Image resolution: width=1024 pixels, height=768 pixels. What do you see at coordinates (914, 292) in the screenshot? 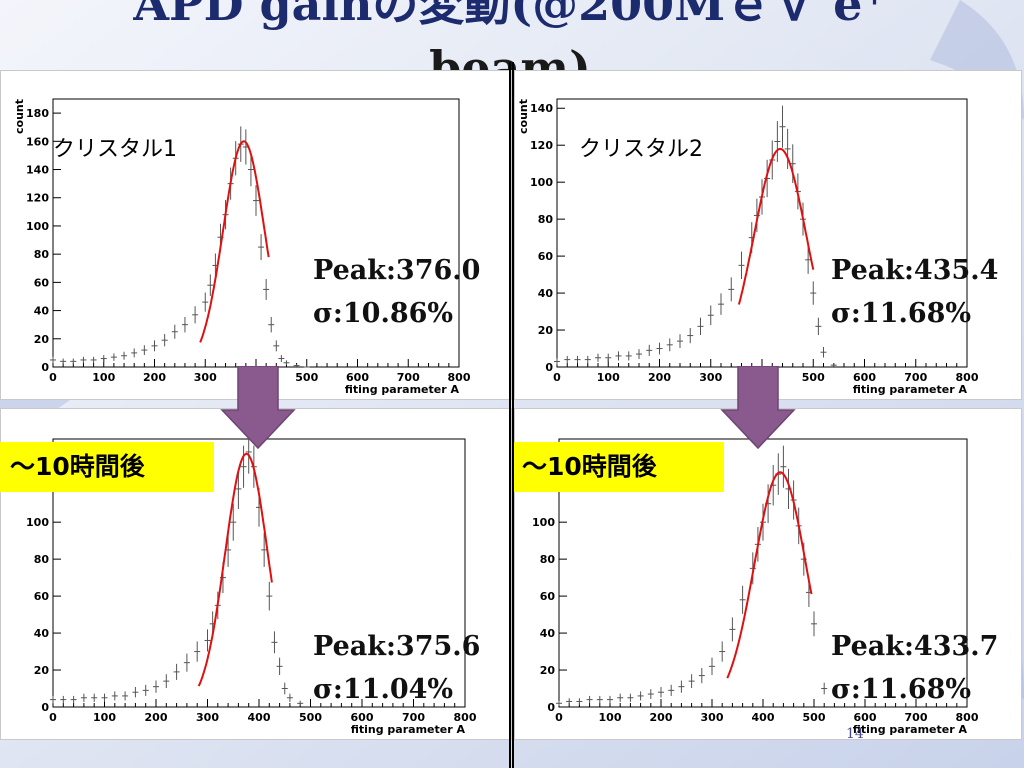
I see `fit-stats: Peak:435.4 σ:11.68%` at bounding box center [914, 292].